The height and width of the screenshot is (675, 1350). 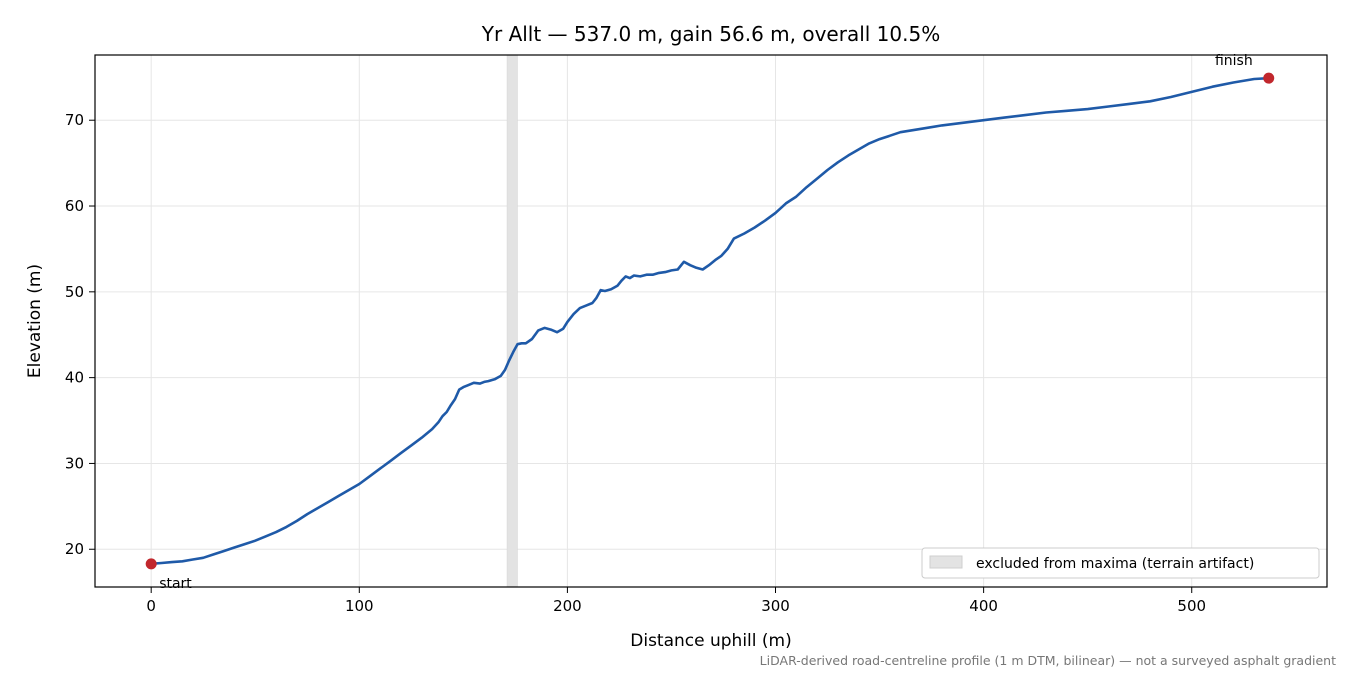 What do you see at coordinates (567, 606) in the screenshot?
I see `x-tick-label: 200` at bounding box center [567, 606].